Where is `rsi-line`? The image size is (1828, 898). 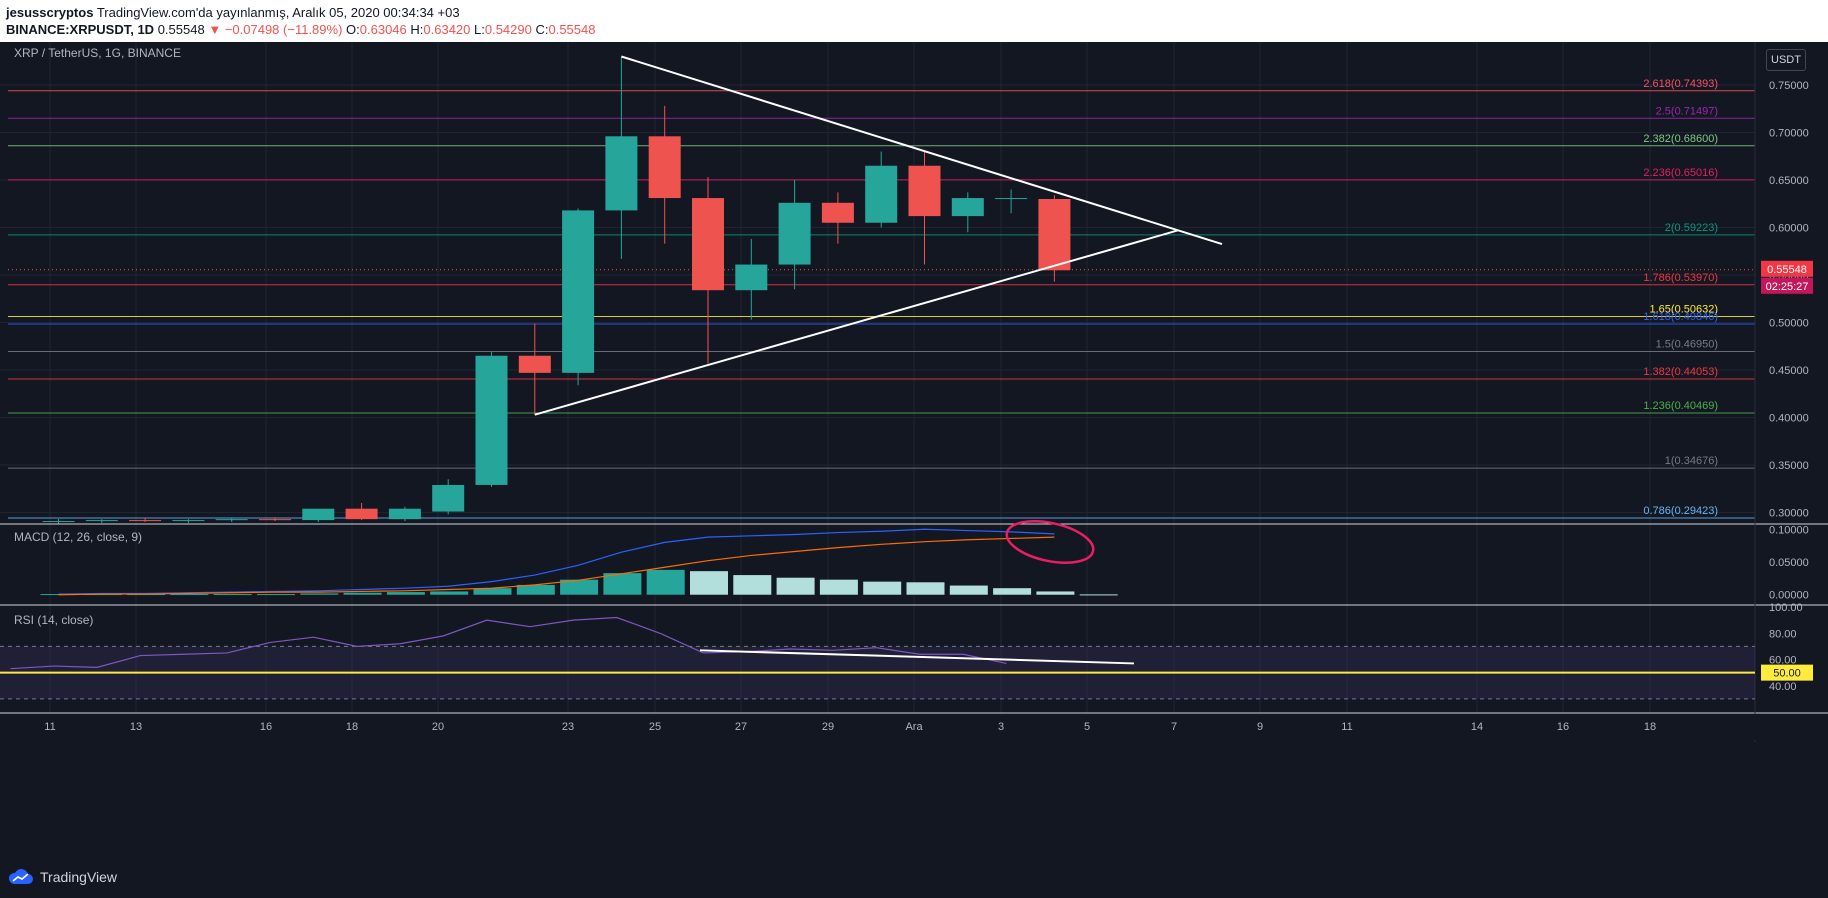
rsi-line is located at coordinates (508, 643).